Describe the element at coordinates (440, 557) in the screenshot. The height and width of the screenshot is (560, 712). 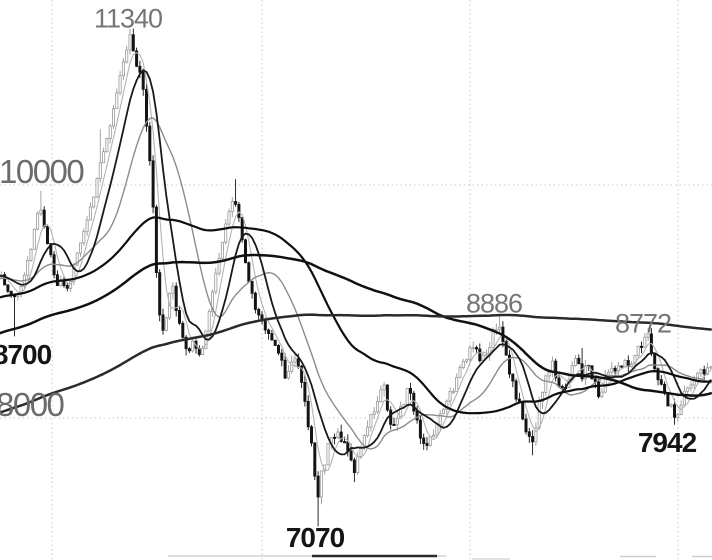
I see `lower-pane-edge` at that location.